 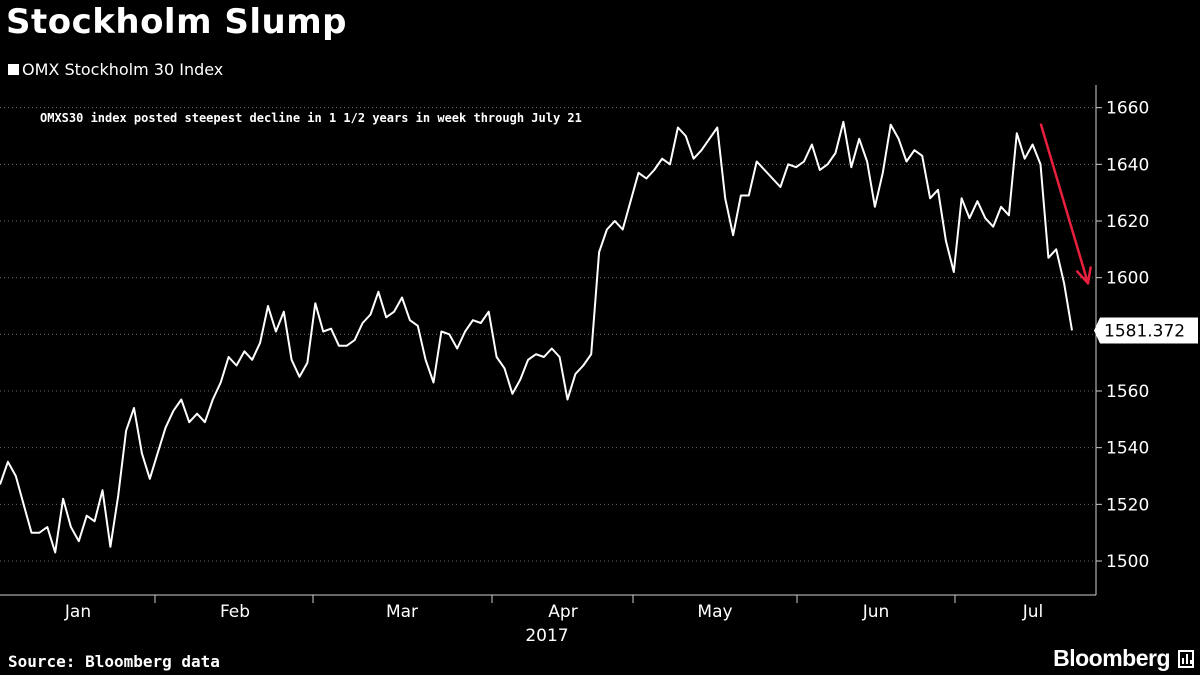 What do you see at coordinates (13, 69) in the screenshot?
I see `legend-swatch` at bounding box center [13, 69].